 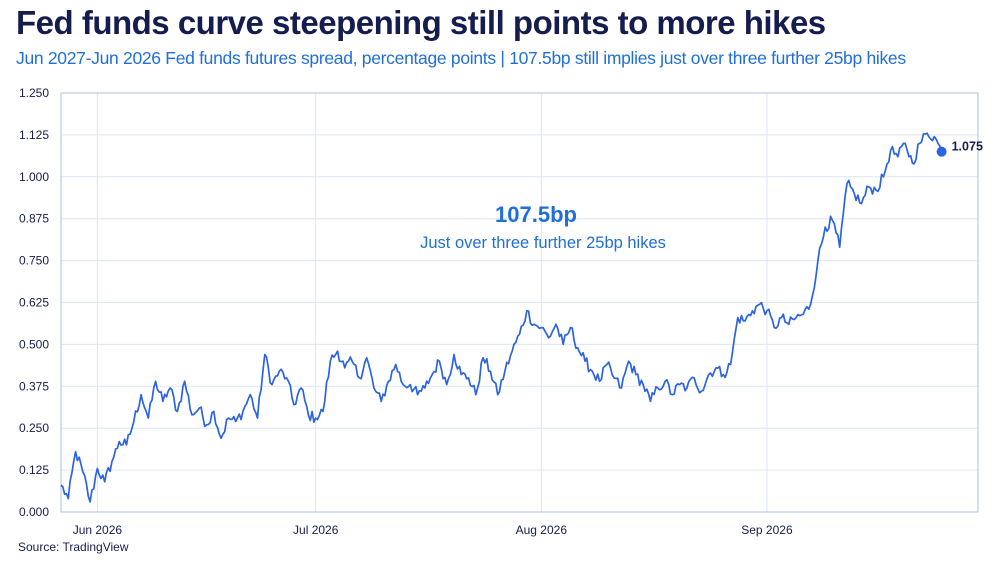 I want to click on y-tick-label: 0.250, so click(x=34, y=428).